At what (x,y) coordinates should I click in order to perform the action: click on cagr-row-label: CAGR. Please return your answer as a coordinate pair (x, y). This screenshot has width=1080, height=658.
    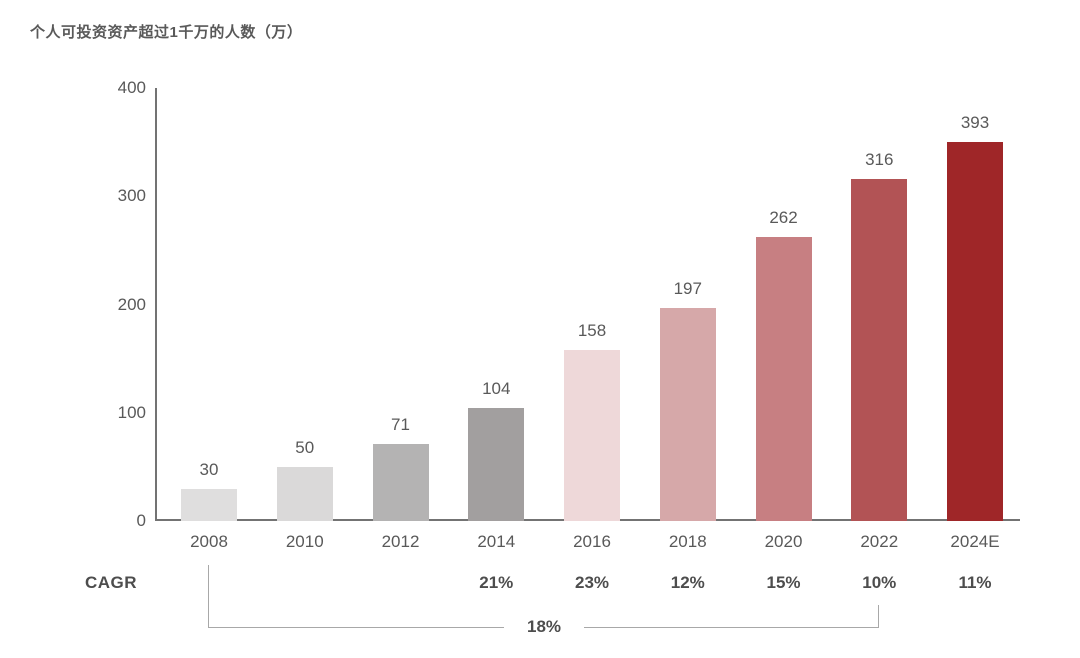
    Looking at the image, I should click on (111, 582).